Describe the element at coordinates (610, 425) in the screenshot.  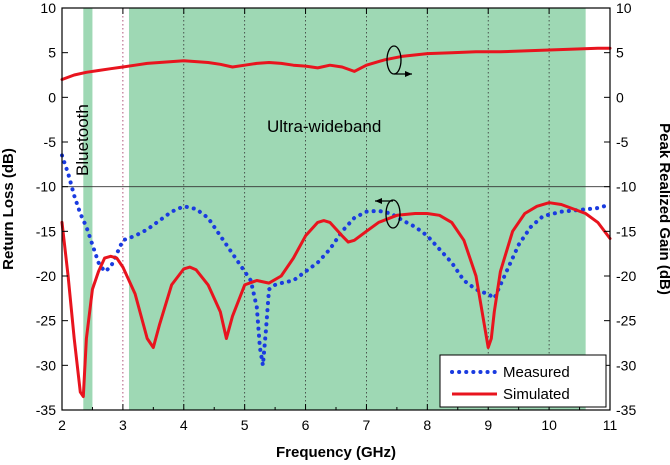
I see `x-tick-label-9: 11` at that location.